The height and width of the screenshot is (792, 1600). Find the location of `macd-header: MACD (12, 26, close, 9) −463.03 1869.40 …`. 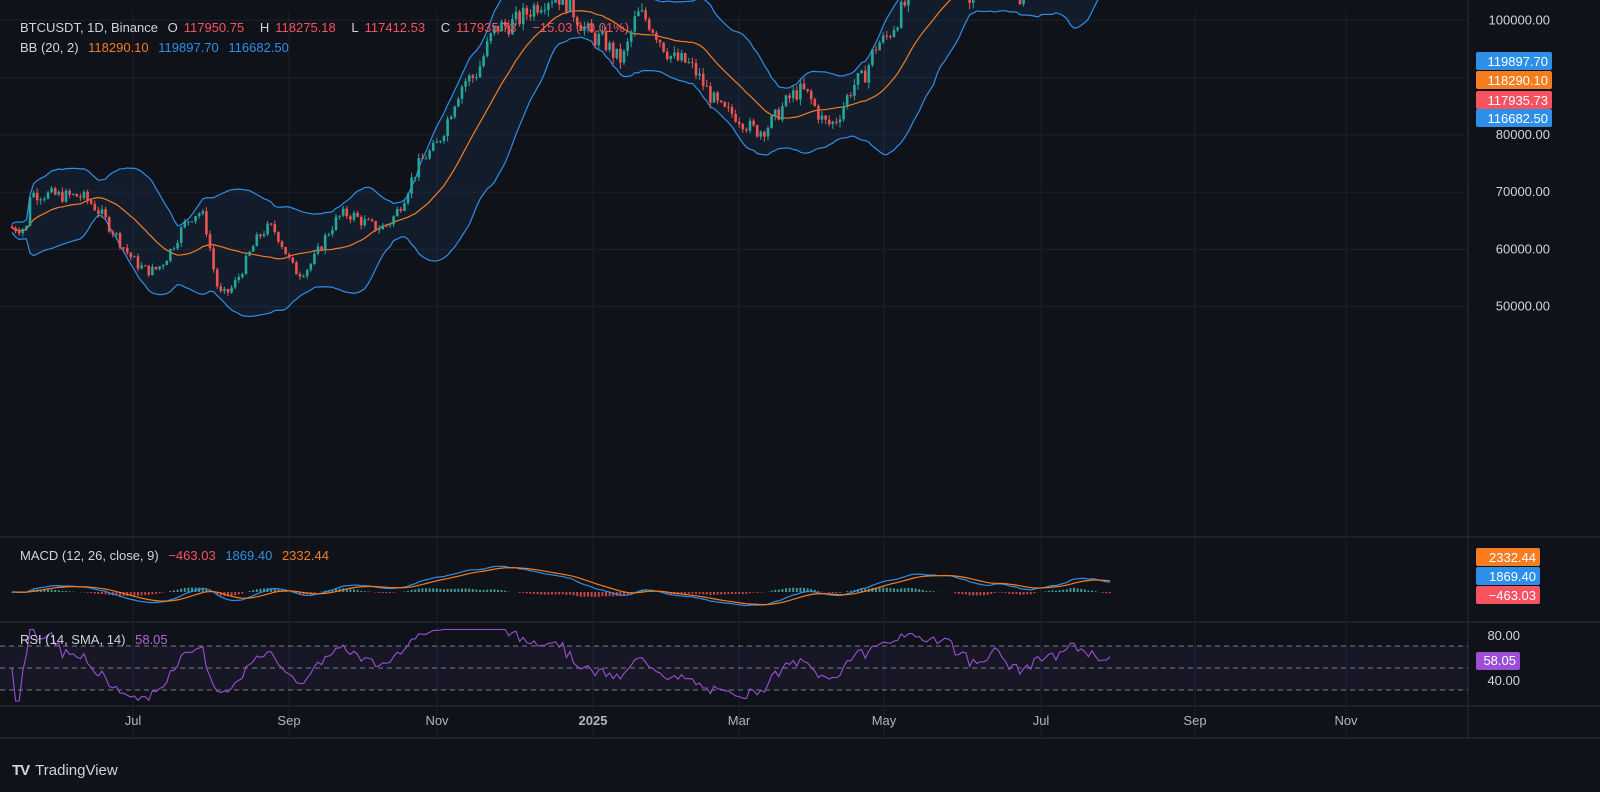

macd-header: MACD (12, 26, close, 9) −463.03 1869.40 … is located at coordinates (177, 555).